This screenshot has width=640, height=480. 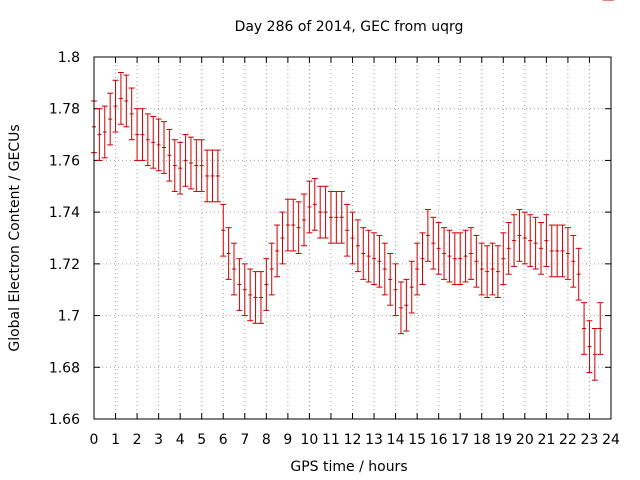 I want to click on x-tick-label: 18, so click(x=482, y=440).